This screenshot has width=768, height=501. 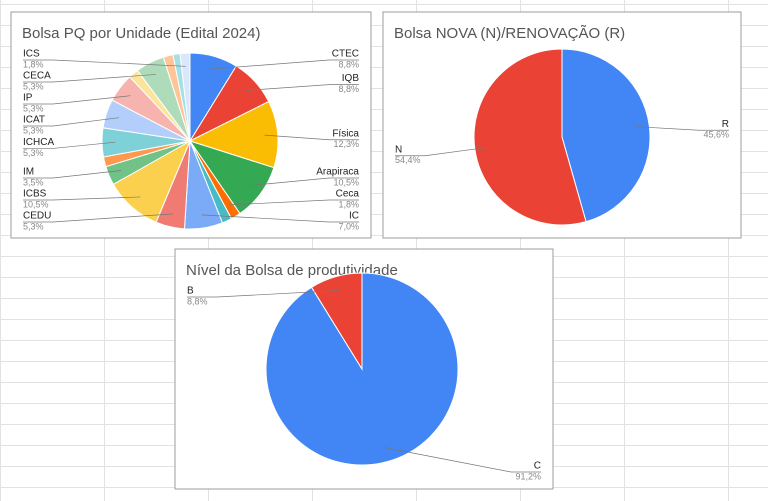 I want to click on slice-value: 12,3%, so click(x=346, y=144).